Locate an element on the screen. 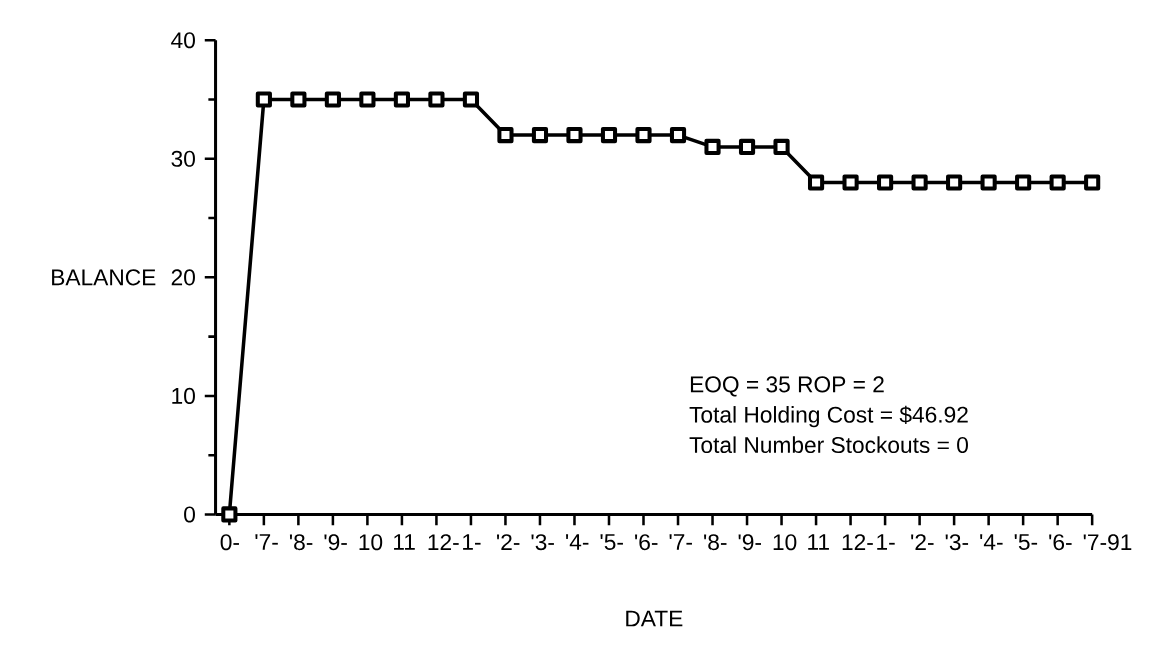 The image size is (1164, 658). y-tick-label: 30 is located at coordinates (183, 158).